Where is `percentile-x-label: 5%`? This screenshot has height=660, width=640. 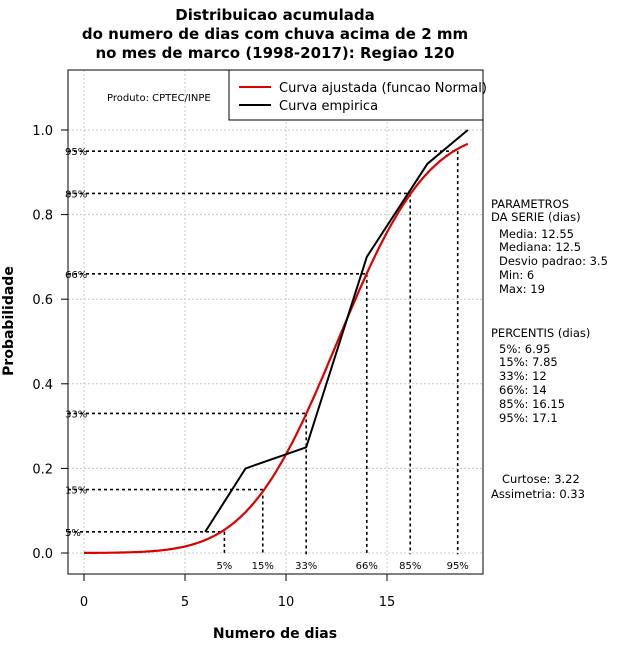 percentile-x-label: 5% is located at coordinates (224, 566).